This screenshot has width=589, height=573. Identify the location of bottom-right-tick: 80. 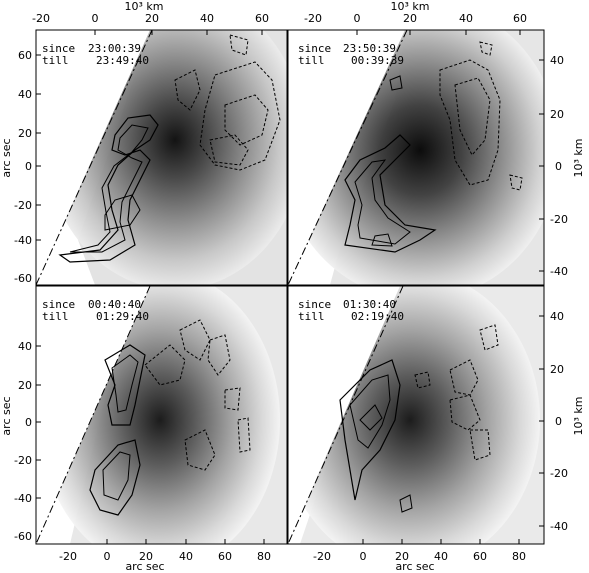
(519, 556).